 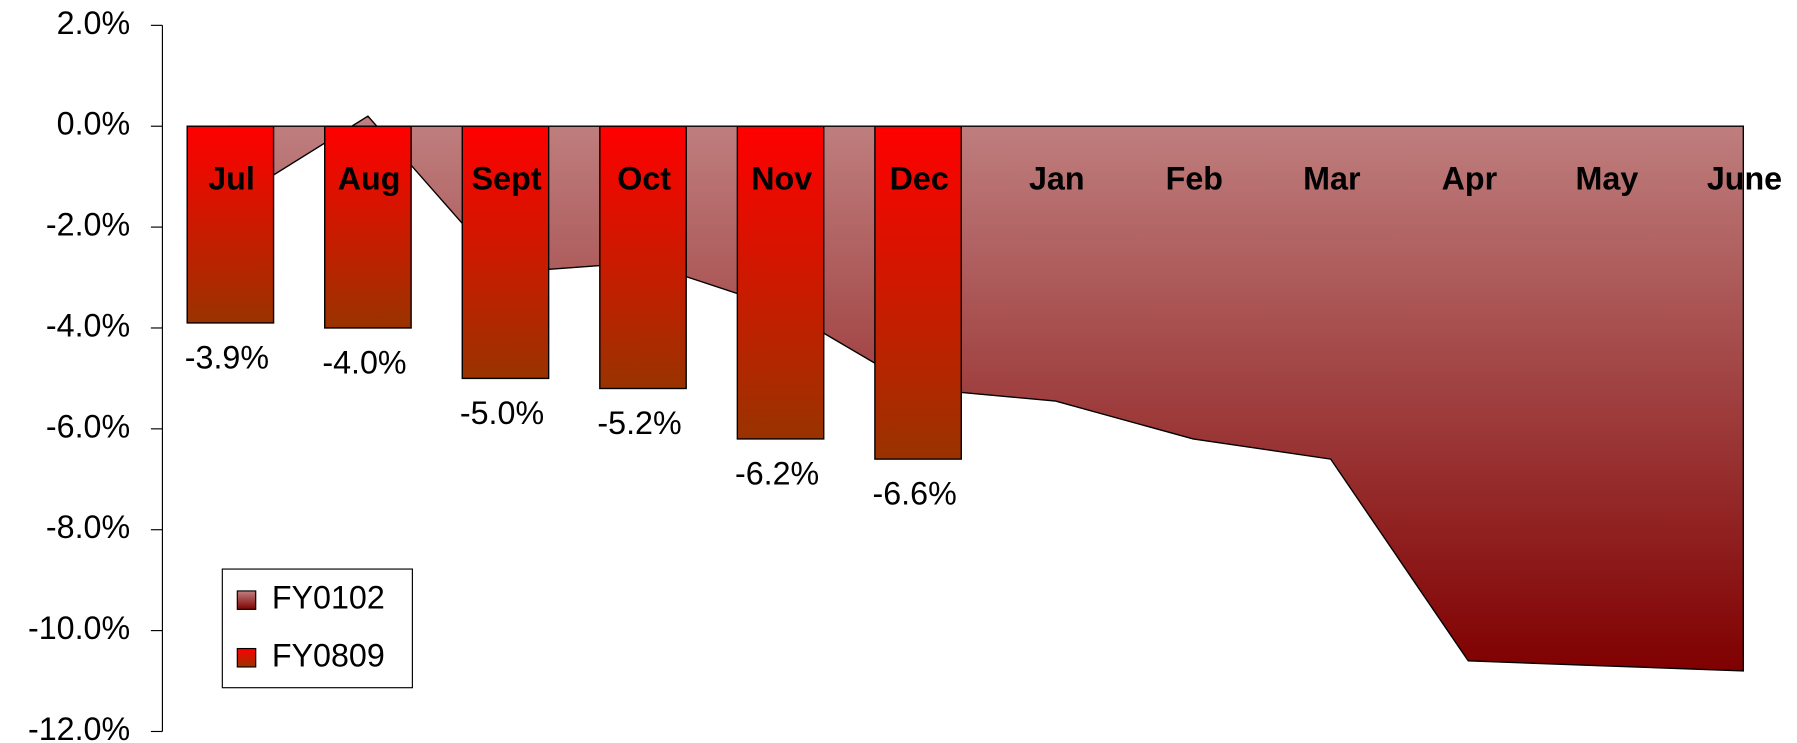 What do you see at coordinates (1744, 178) in the screenshot?
I see `x-tick-label: June` at bounding box center [1744, 178].